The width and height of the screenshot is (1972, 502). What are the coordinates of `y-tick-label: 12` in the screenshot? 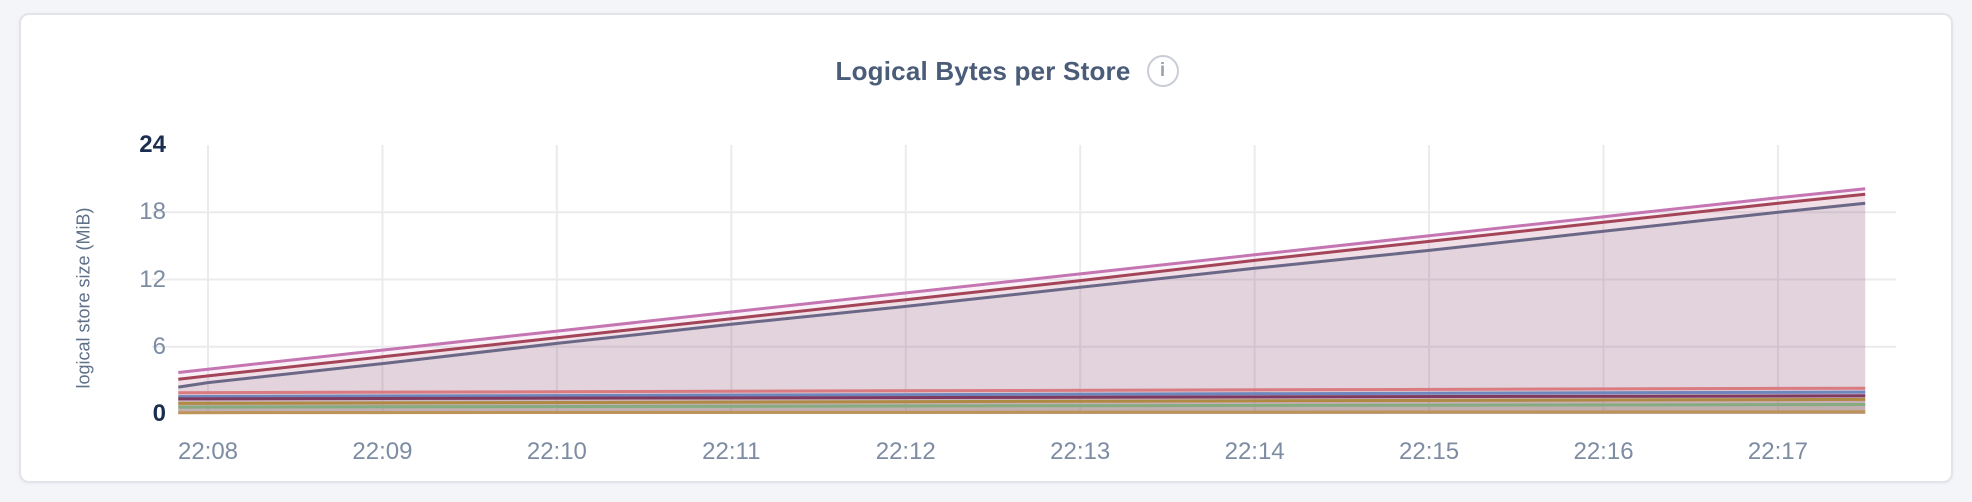 It's located at (152, 279).